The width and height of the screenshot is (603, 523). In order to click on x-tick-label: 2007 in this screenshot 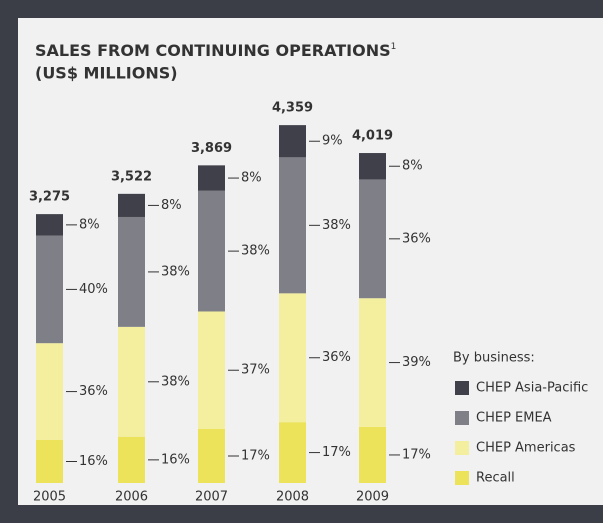, I will do `click(211, 497)`.